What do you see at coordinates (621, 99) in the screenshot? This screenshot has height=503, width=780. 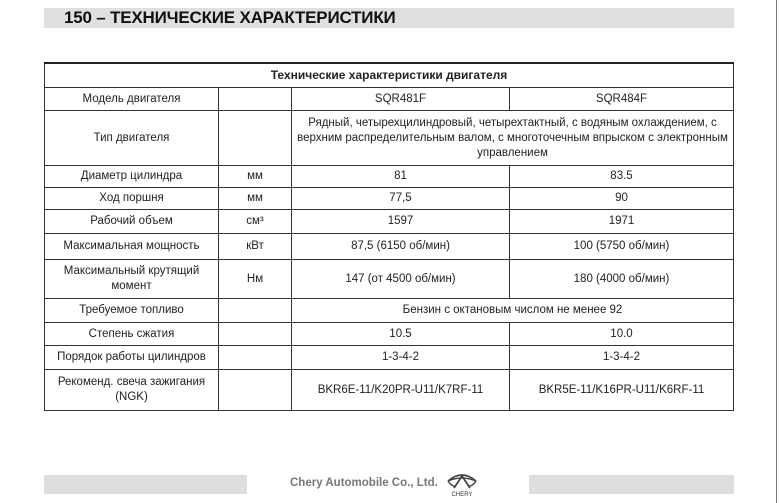 I see `value-cell-sqr484f: SQR484F` at bounding box center [621, 99].